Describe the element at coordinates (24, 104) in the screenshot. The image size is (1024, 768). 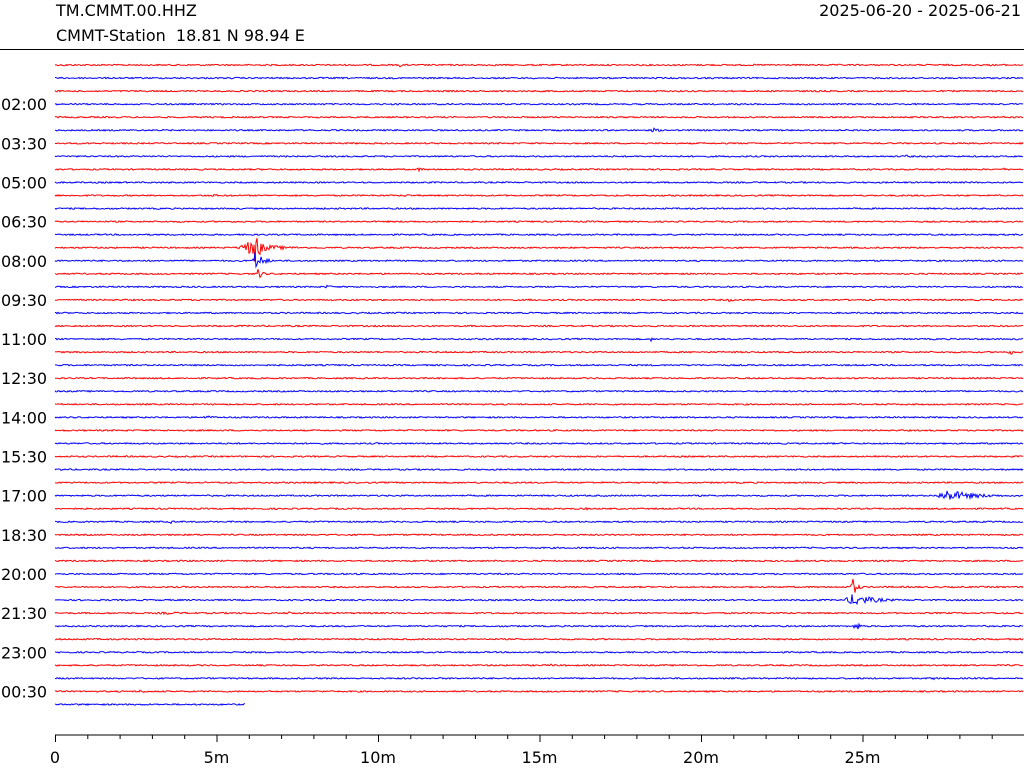
I see `time-label: 02:00` at that location.